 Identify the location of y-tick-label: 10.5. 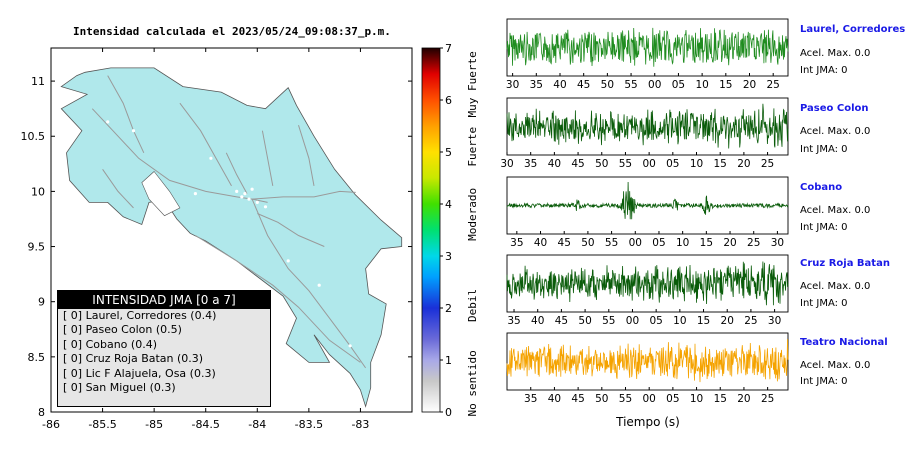
(33, 136).